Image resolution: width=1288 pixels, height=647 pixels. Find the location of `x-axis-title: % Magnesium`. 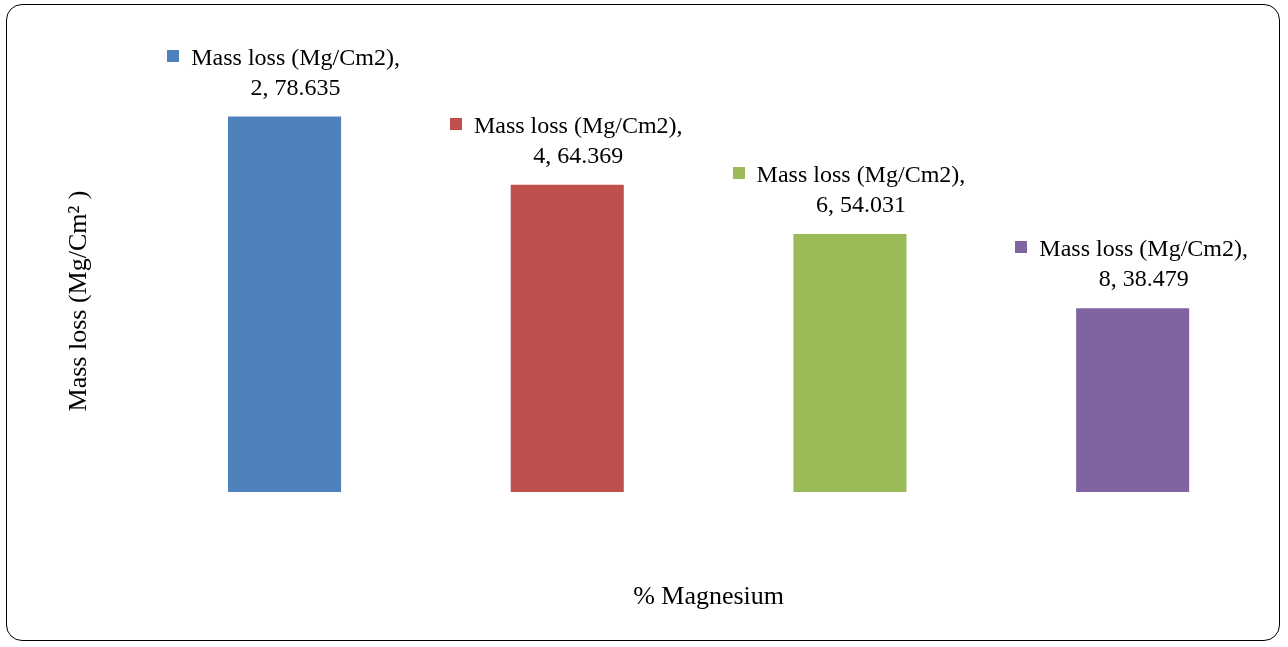

x-axis-title: % Magnesium is located at coordinates (709, 596).